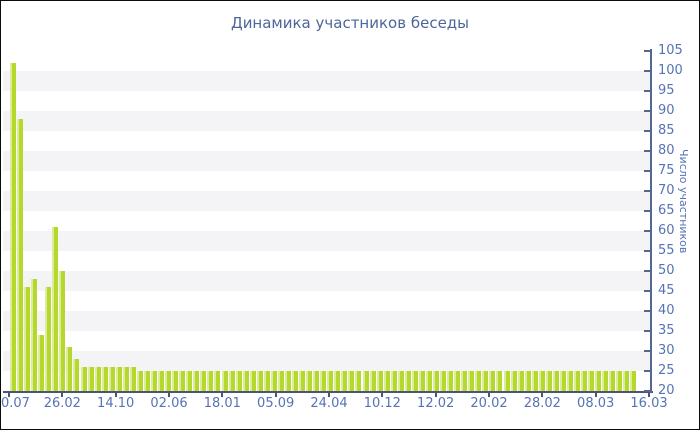  I want to click on x-tick-label: 08.03, so click(596, 403).